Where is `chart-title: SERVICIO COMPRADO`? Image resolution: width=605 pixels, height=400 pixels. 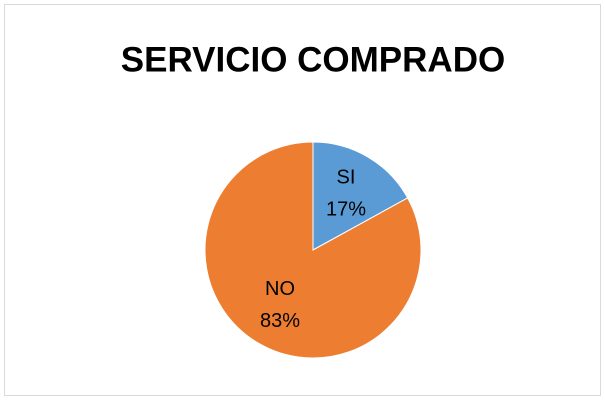 chart-title: SERVICIO COMPRADO is located at coordinates (313, 59).